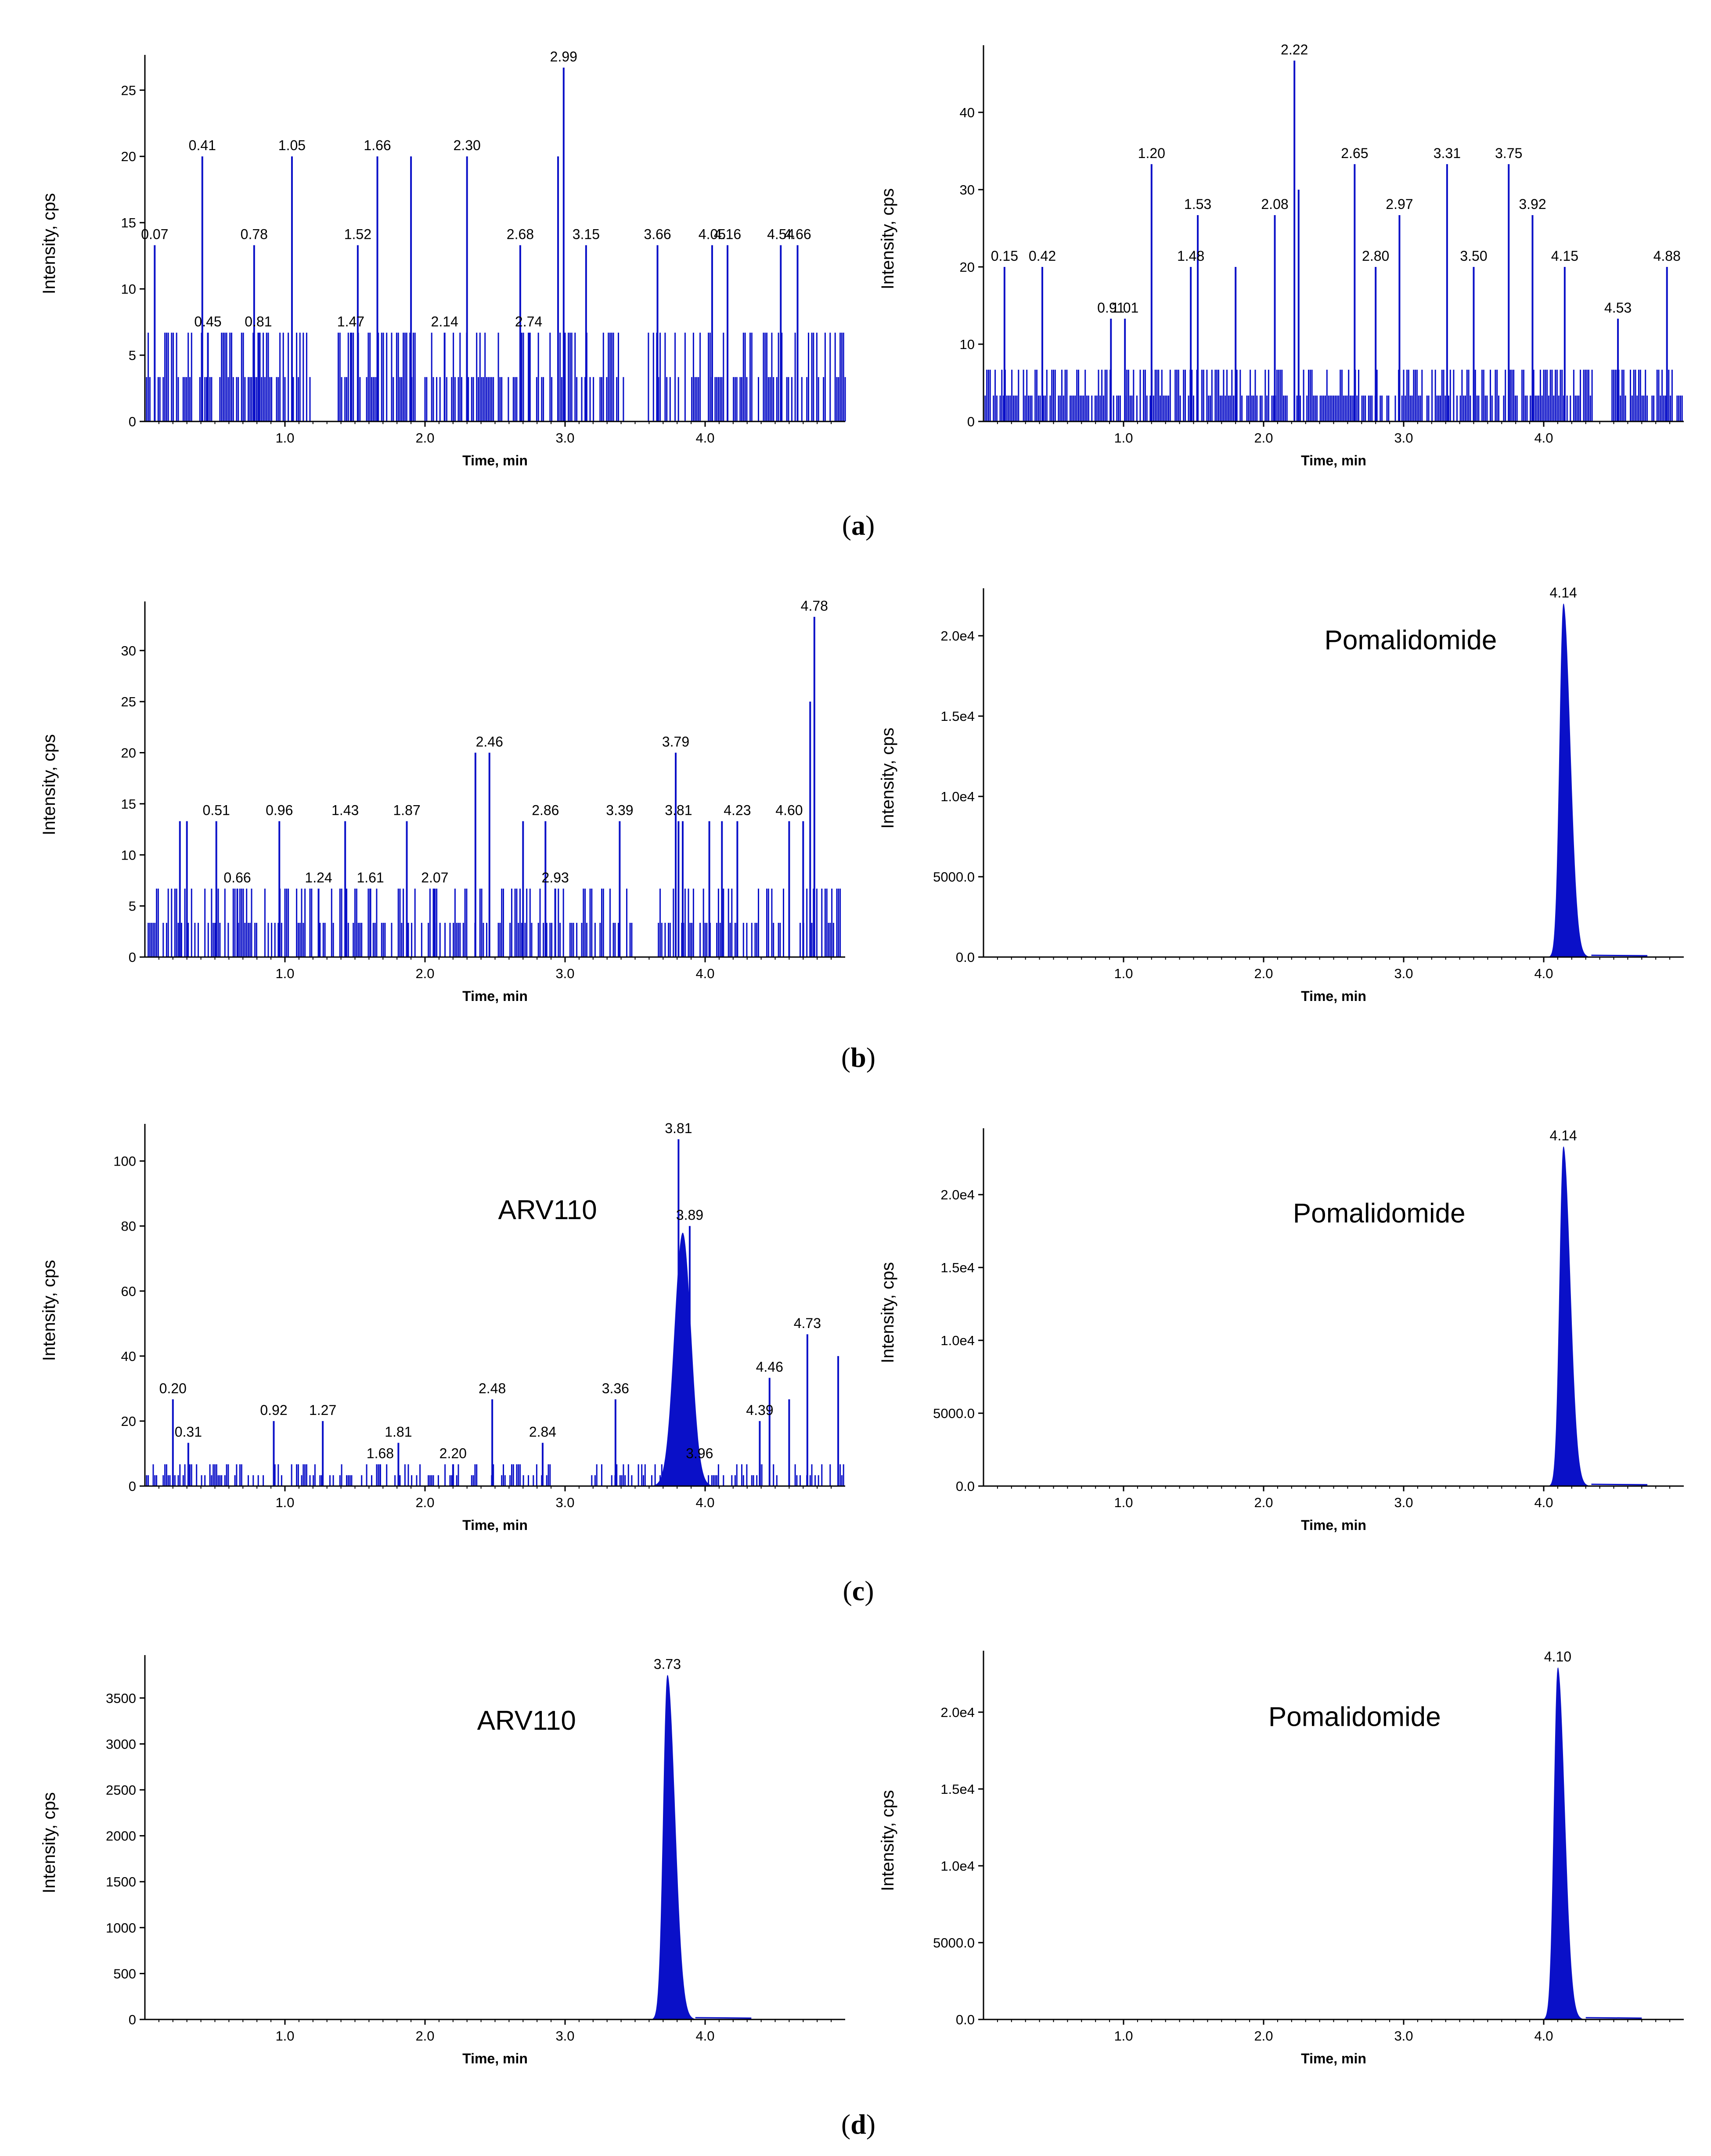 Image resolution: width=1711 pixels, height=2156 pixels. Describe the element at coordinates (1004, 256) in the screenshot. I see `peak-label: 0.15` at that location.